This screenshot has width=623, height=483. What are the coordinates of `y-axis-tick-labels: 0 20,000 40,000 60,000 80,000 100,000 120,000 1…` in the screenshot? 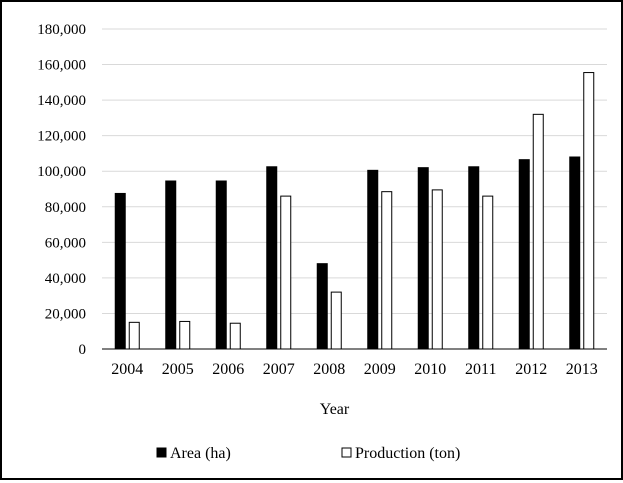 It's located at (61, 190).